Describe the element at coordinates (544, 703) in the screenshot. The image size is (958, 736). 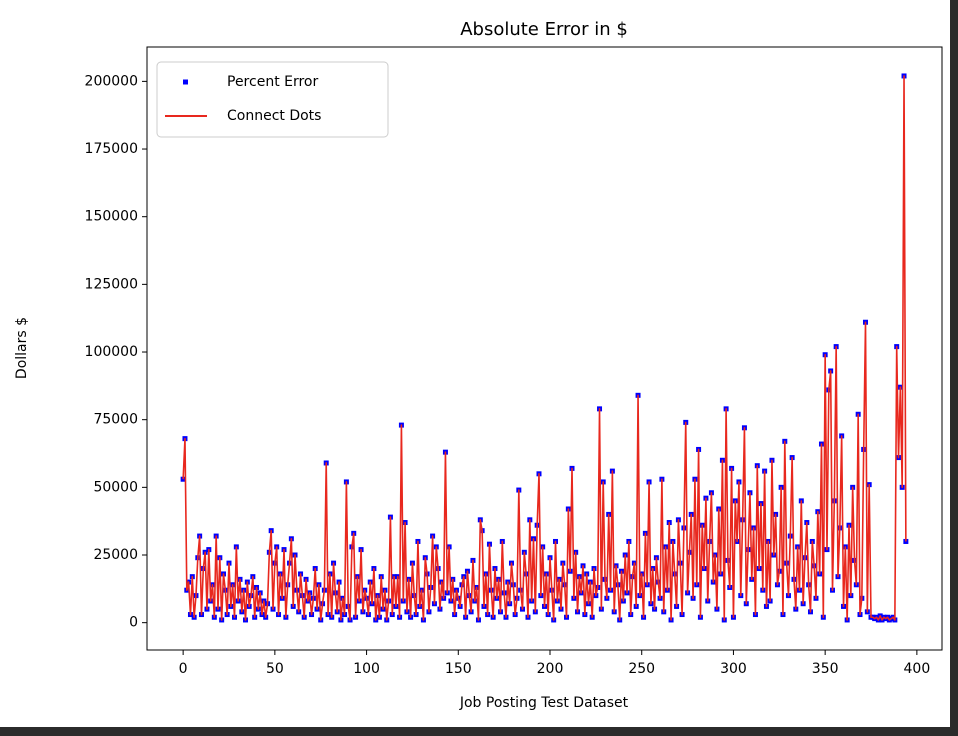
I see `x-axis-label: Job Posting Test Dataset` at that location.